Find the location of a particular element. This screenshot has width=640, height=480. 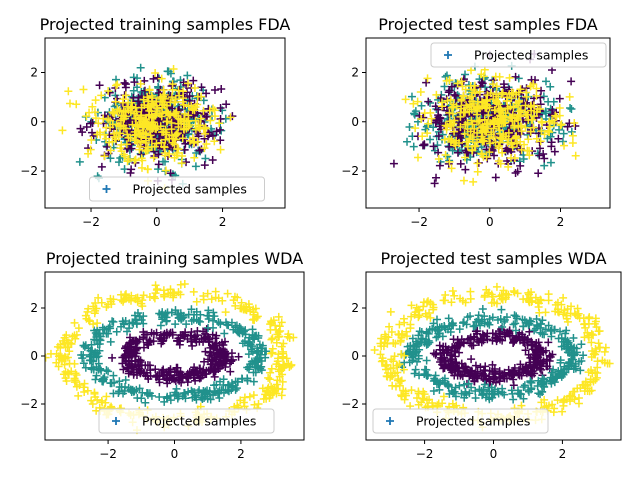

axes-frame is located at coordinates (165, 123).